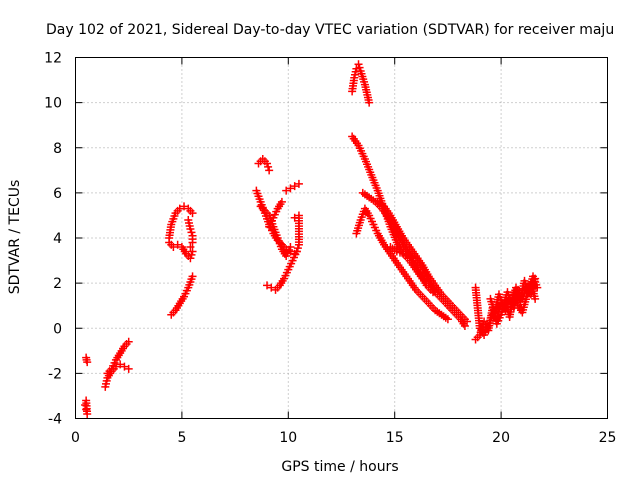 The image size is (640, 480). Describe the element at coordinates (608, 438) in the screenshot. I see `x-tick-label: 25` at that location.